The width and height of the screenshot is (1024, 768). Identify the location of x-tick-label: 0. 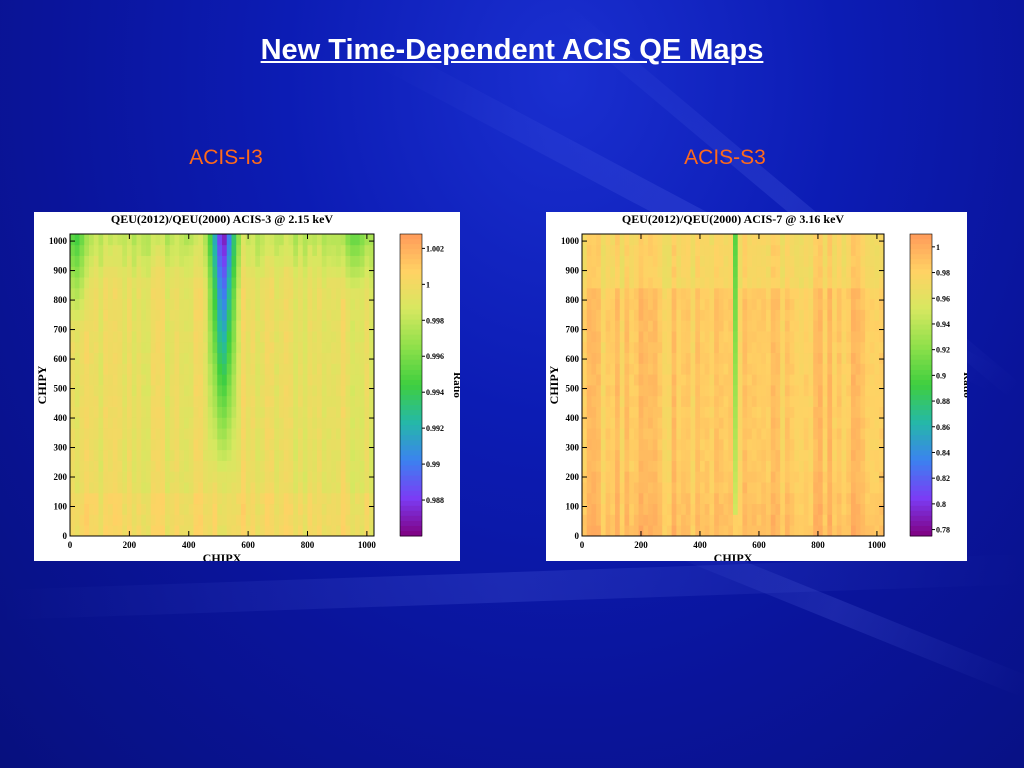
(582, 545).